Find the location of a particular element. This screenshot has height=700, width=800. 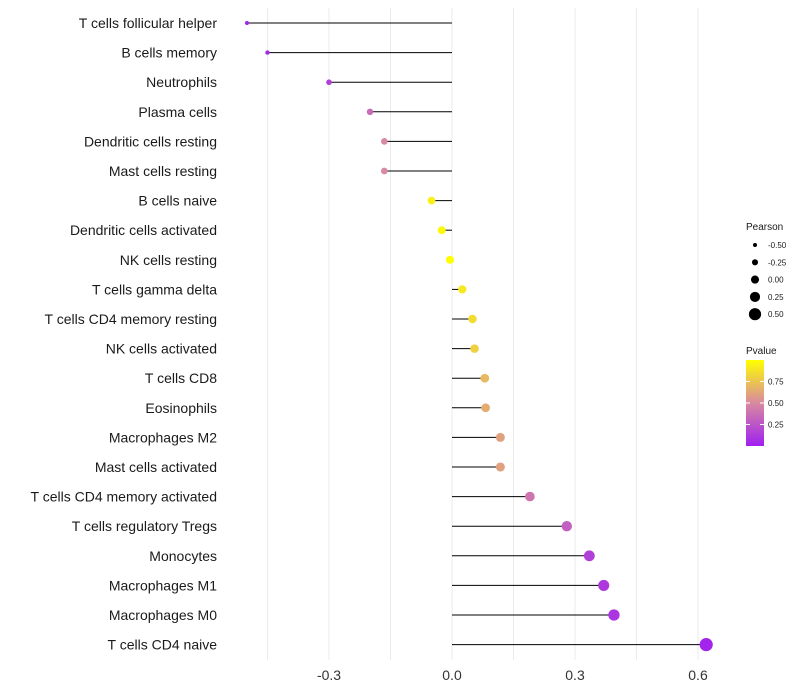

x-axis-tick-labels: -0.3 0.0 0.3 0.6 is located at coordinates (512, 675).